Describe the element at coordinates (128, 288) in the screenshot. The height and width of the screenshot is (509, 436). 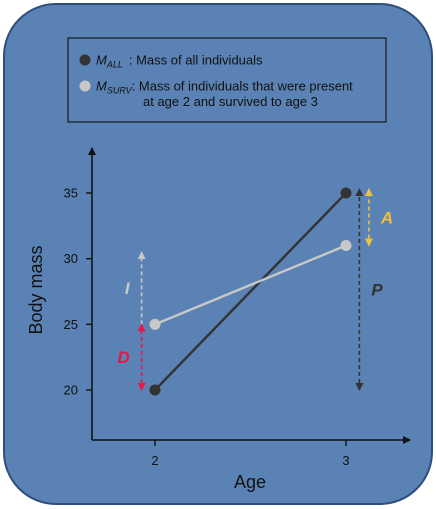
I see `annotation-label-i: I` at that location.